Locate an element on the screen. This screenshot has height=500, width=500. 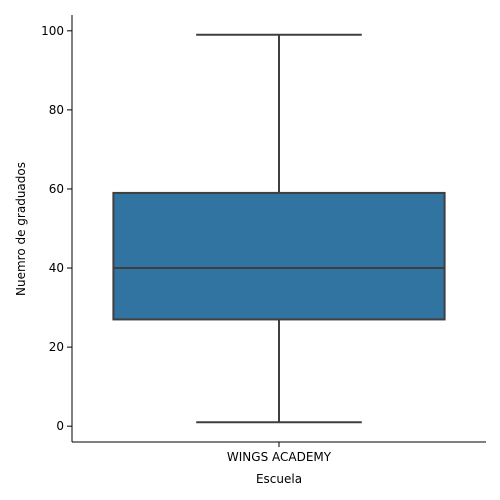
x-axis-label: Escuela is located at coordinates (279, 479).